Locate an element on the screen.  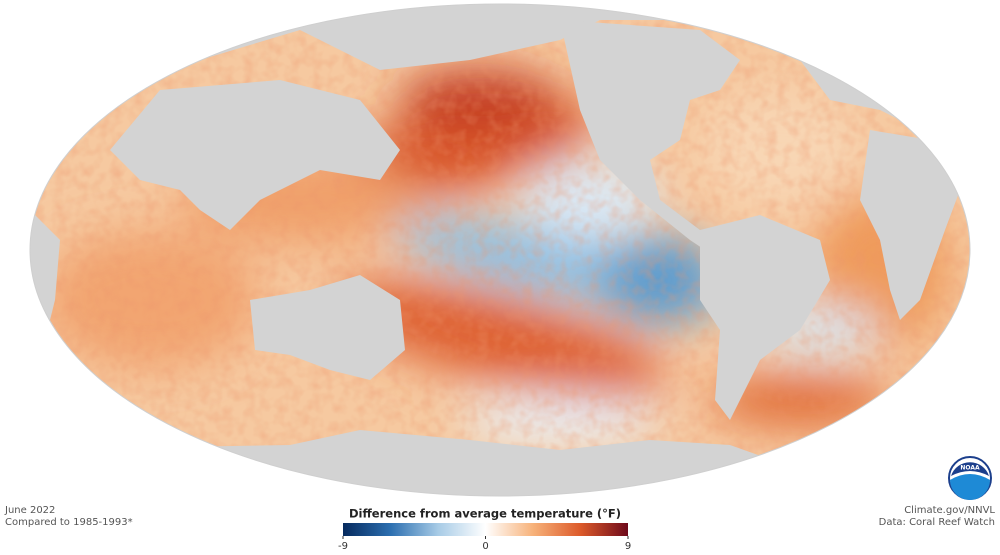
credit-label: Climate.gov/NNVL is located at coordinates (949, 510).